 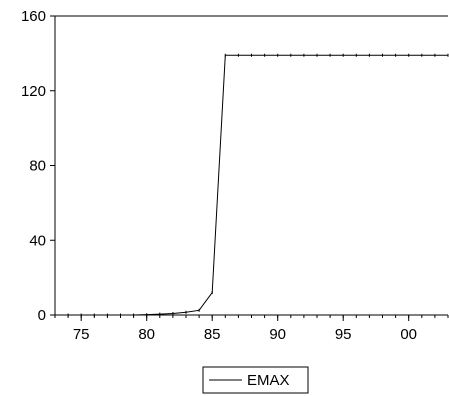 What do you see at coordinates (268, 380) in the screenshot?
I see `legend-label: EMAX` at bounding box center [268, 380].